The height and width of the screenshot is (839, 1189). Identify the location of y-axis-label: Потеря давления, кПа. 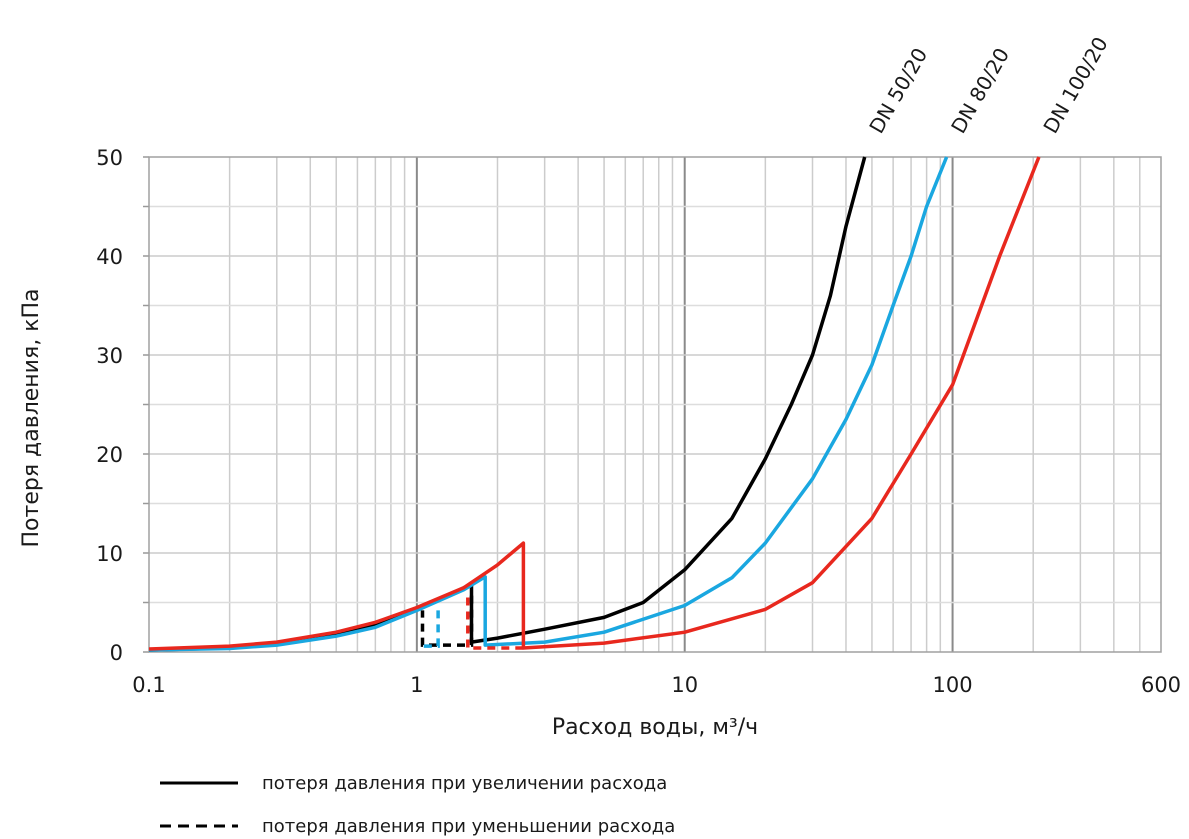
(31, 417).